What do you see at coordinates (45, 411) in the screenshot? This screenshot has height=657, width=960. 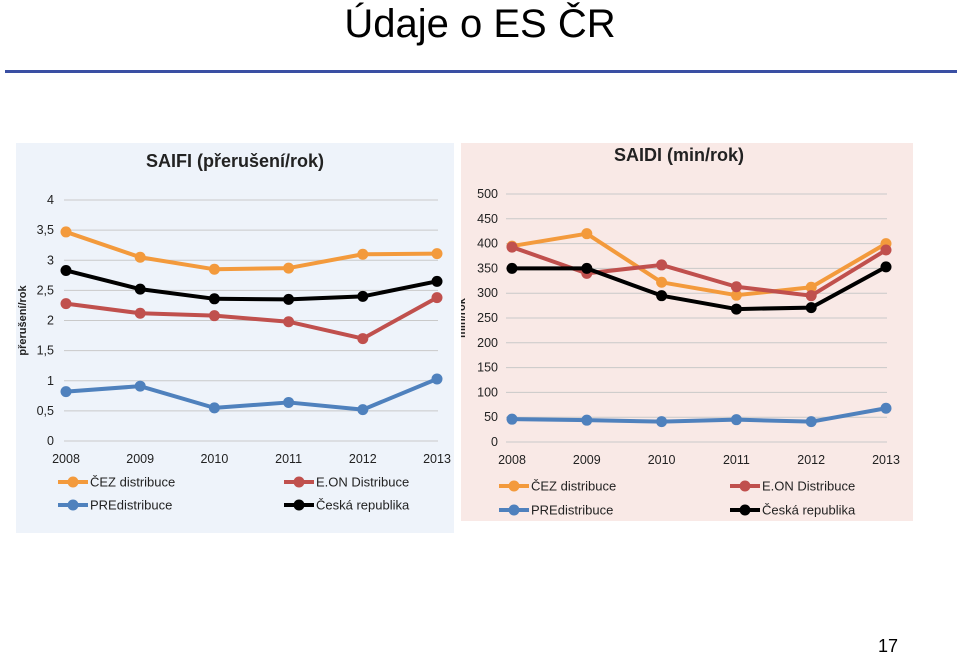 I see `y-tick-label: 0,5` at bounding box center [45, 411].